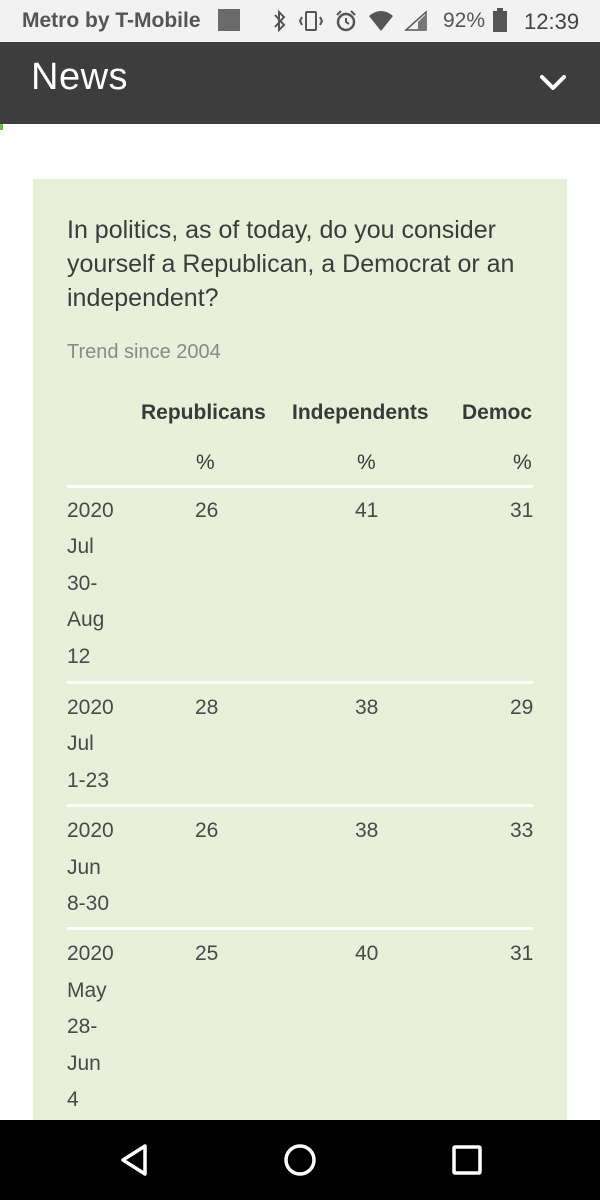 This screenshot has width=600, height=1200. I want to click on column-header-independents: Independents, so click(360, 412).